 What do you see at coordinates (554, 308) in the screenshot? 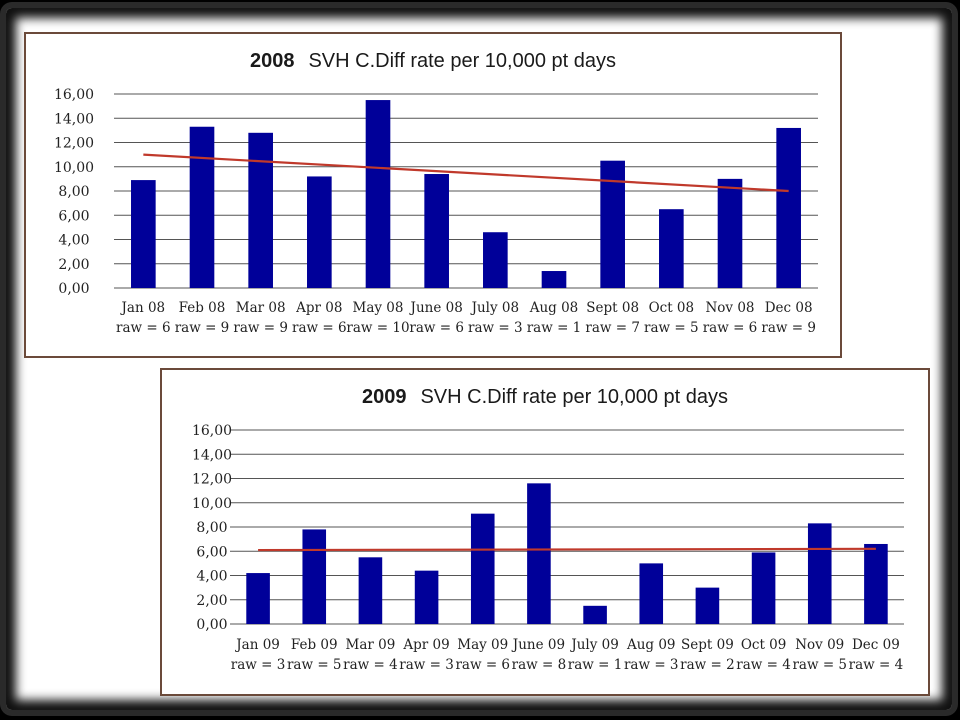
I see `chart-2008-xtick-label: Aug 08` at bounding box center [554, 308].